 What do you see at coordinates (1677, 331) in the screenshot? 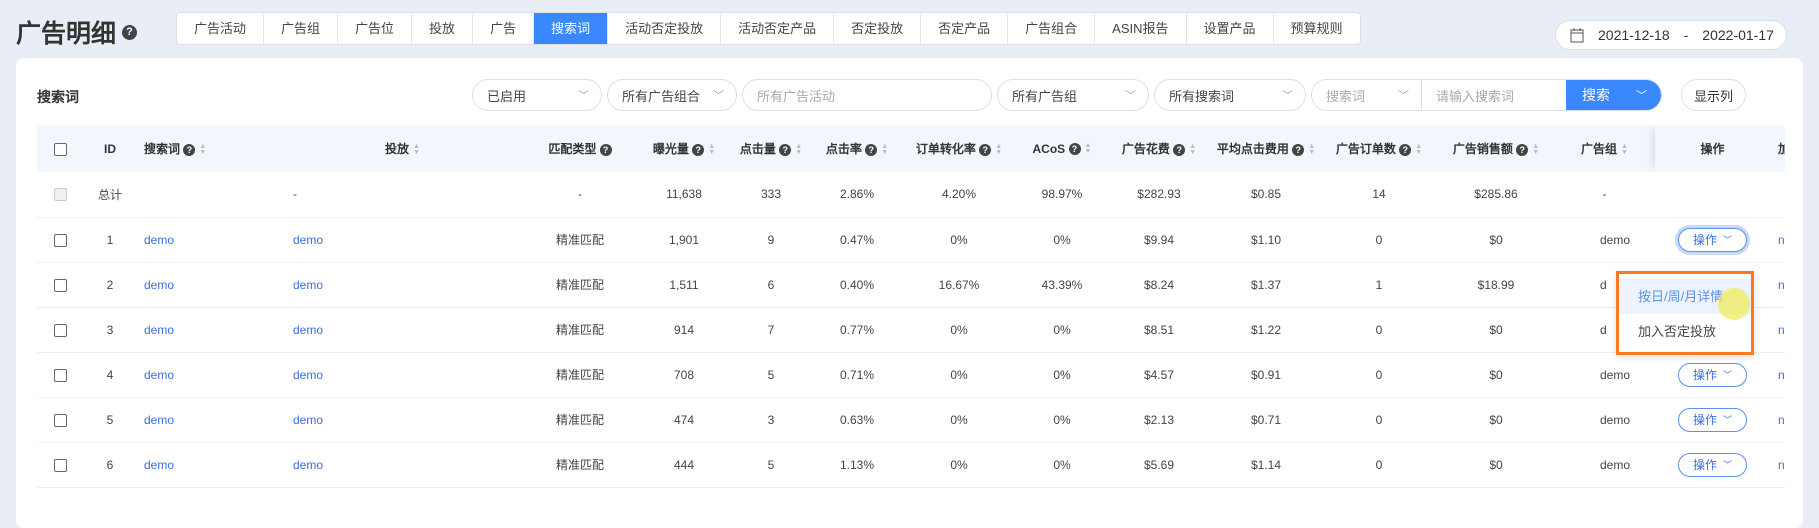
I see `dropdown-item-1: 加入否定投放` at bounding box center [1677, 331].